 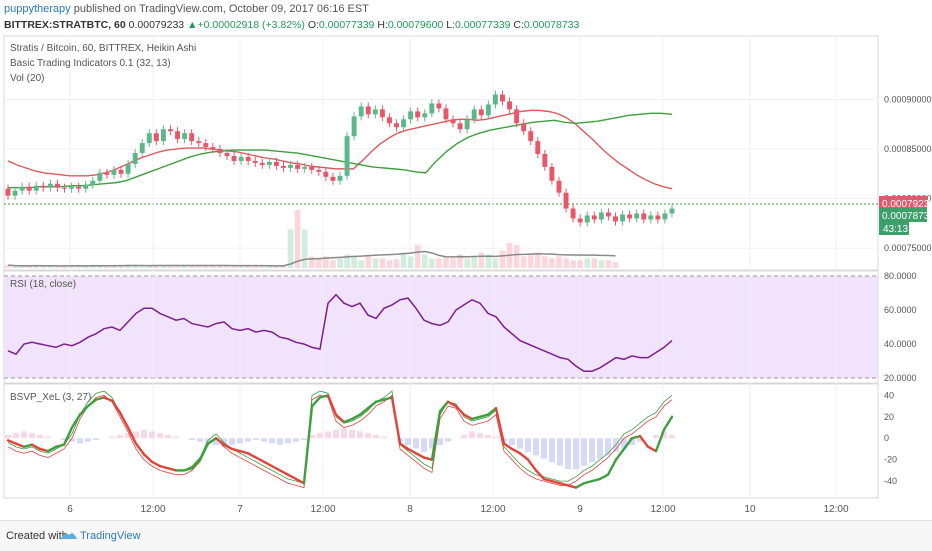 What do you see at coordinates (410, 509) in the screenshot?
I see `x-tick-label: 8` at bounding box center [410, 509].